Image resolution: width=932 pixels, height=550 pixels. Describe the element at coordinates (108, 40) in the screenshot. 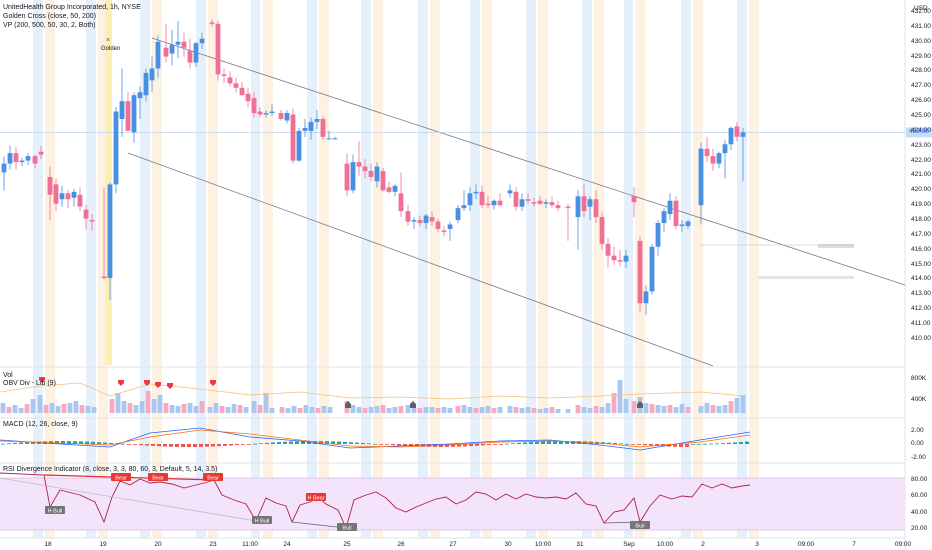

I see `golden-cross-x-marker: ×` at that location.